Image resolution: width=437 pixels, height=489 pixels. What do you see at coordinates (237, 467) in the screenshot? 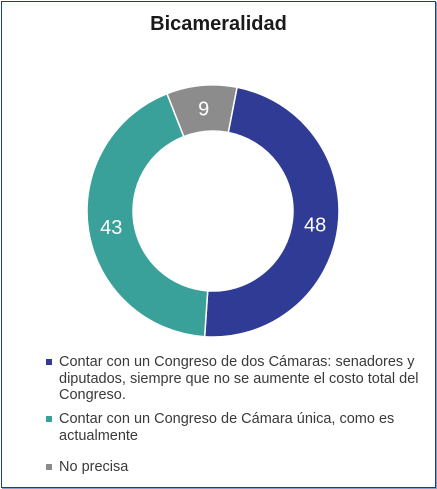
I see `legend-item-no-precisa: No precisa` at bounding box center [237, 467].